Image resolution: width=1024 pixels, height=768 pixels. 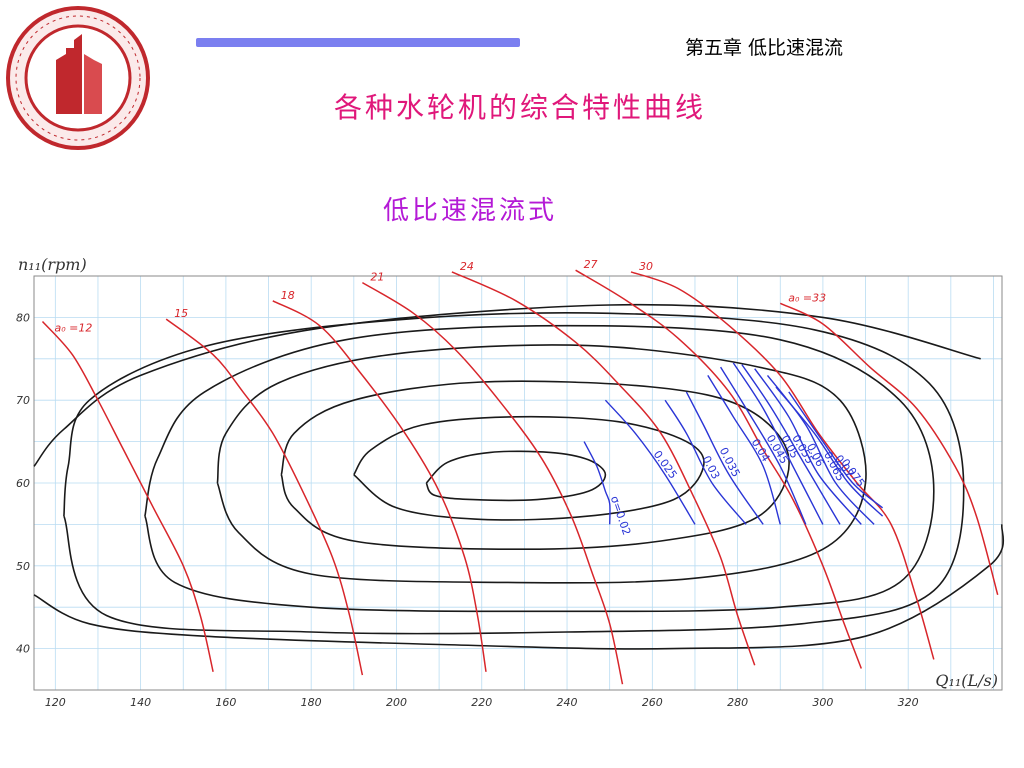 I want to click on chapter-title: 第五章 低比速混流, so click(x=764, y=48).